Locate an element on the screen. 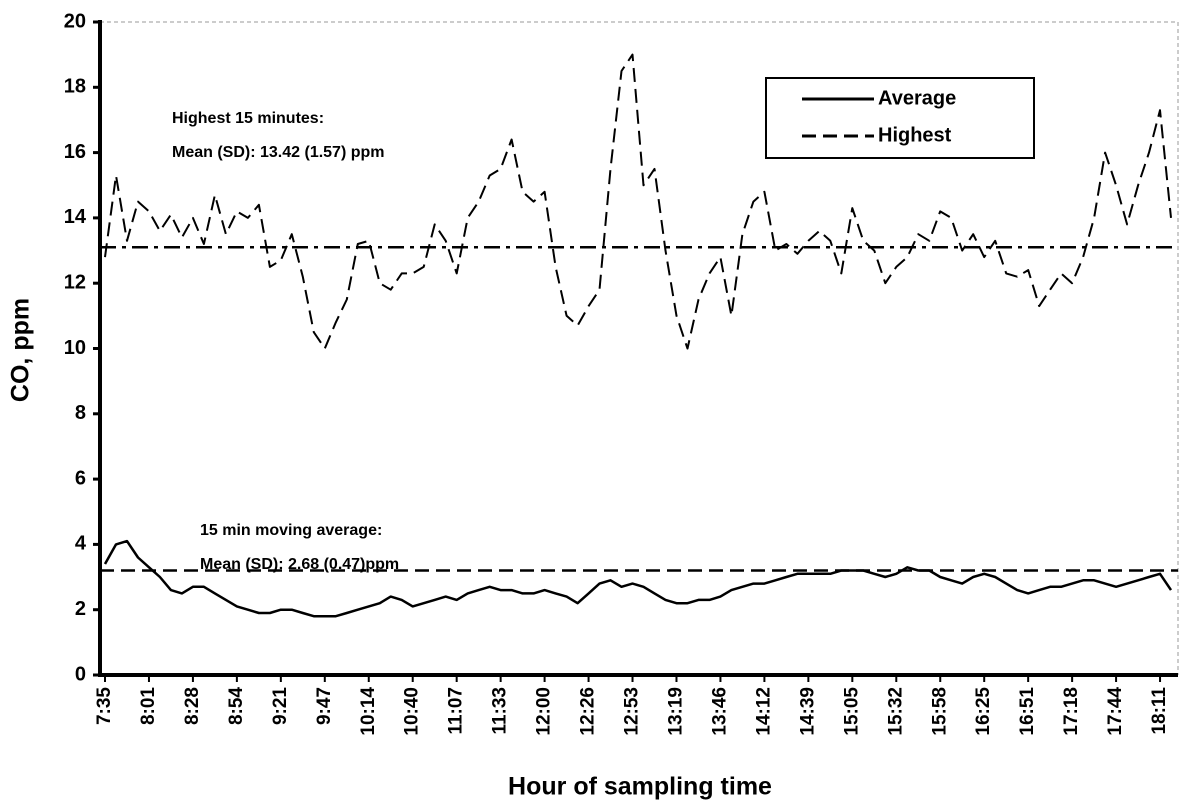 The height and width of the screenshot is (807, 1180). annotation: 15 min moving average: is located at coordinates (291, 530).